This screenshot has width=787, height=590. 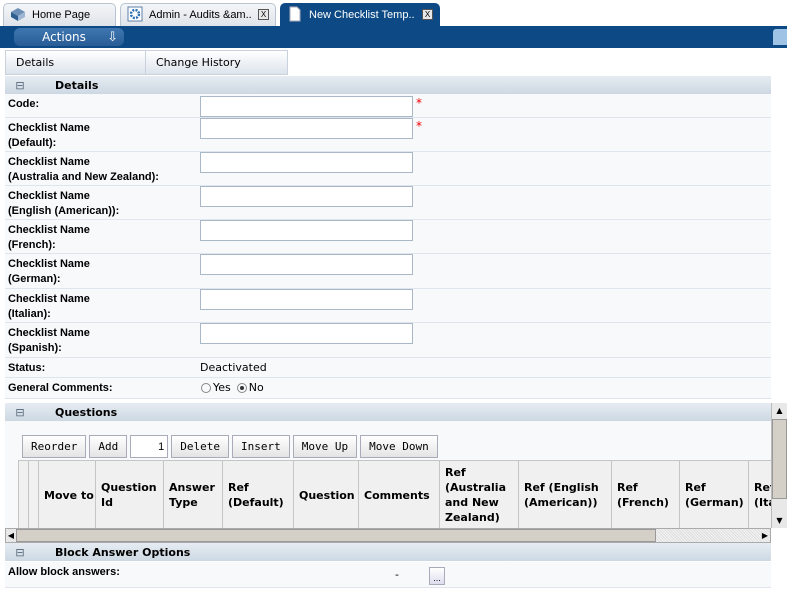 I want to click on subtab-bar: Details Change History, so click(x=146, y=62).